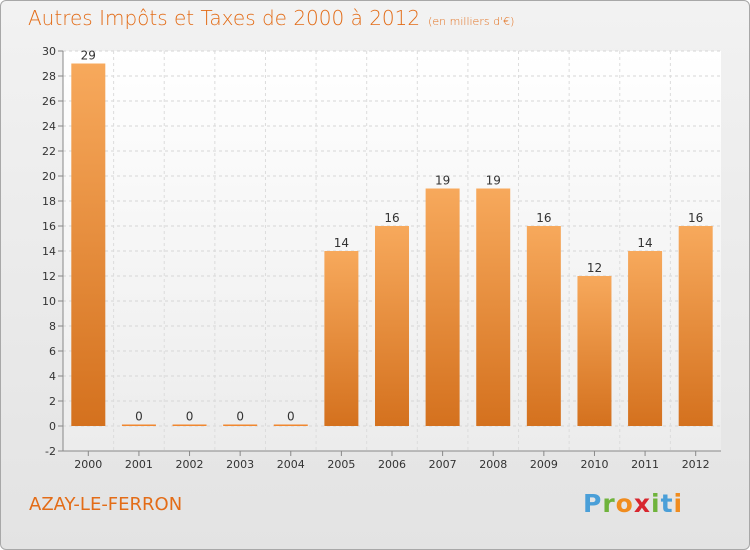  I want to click on y-tick-label: 0, so click(52, 426).